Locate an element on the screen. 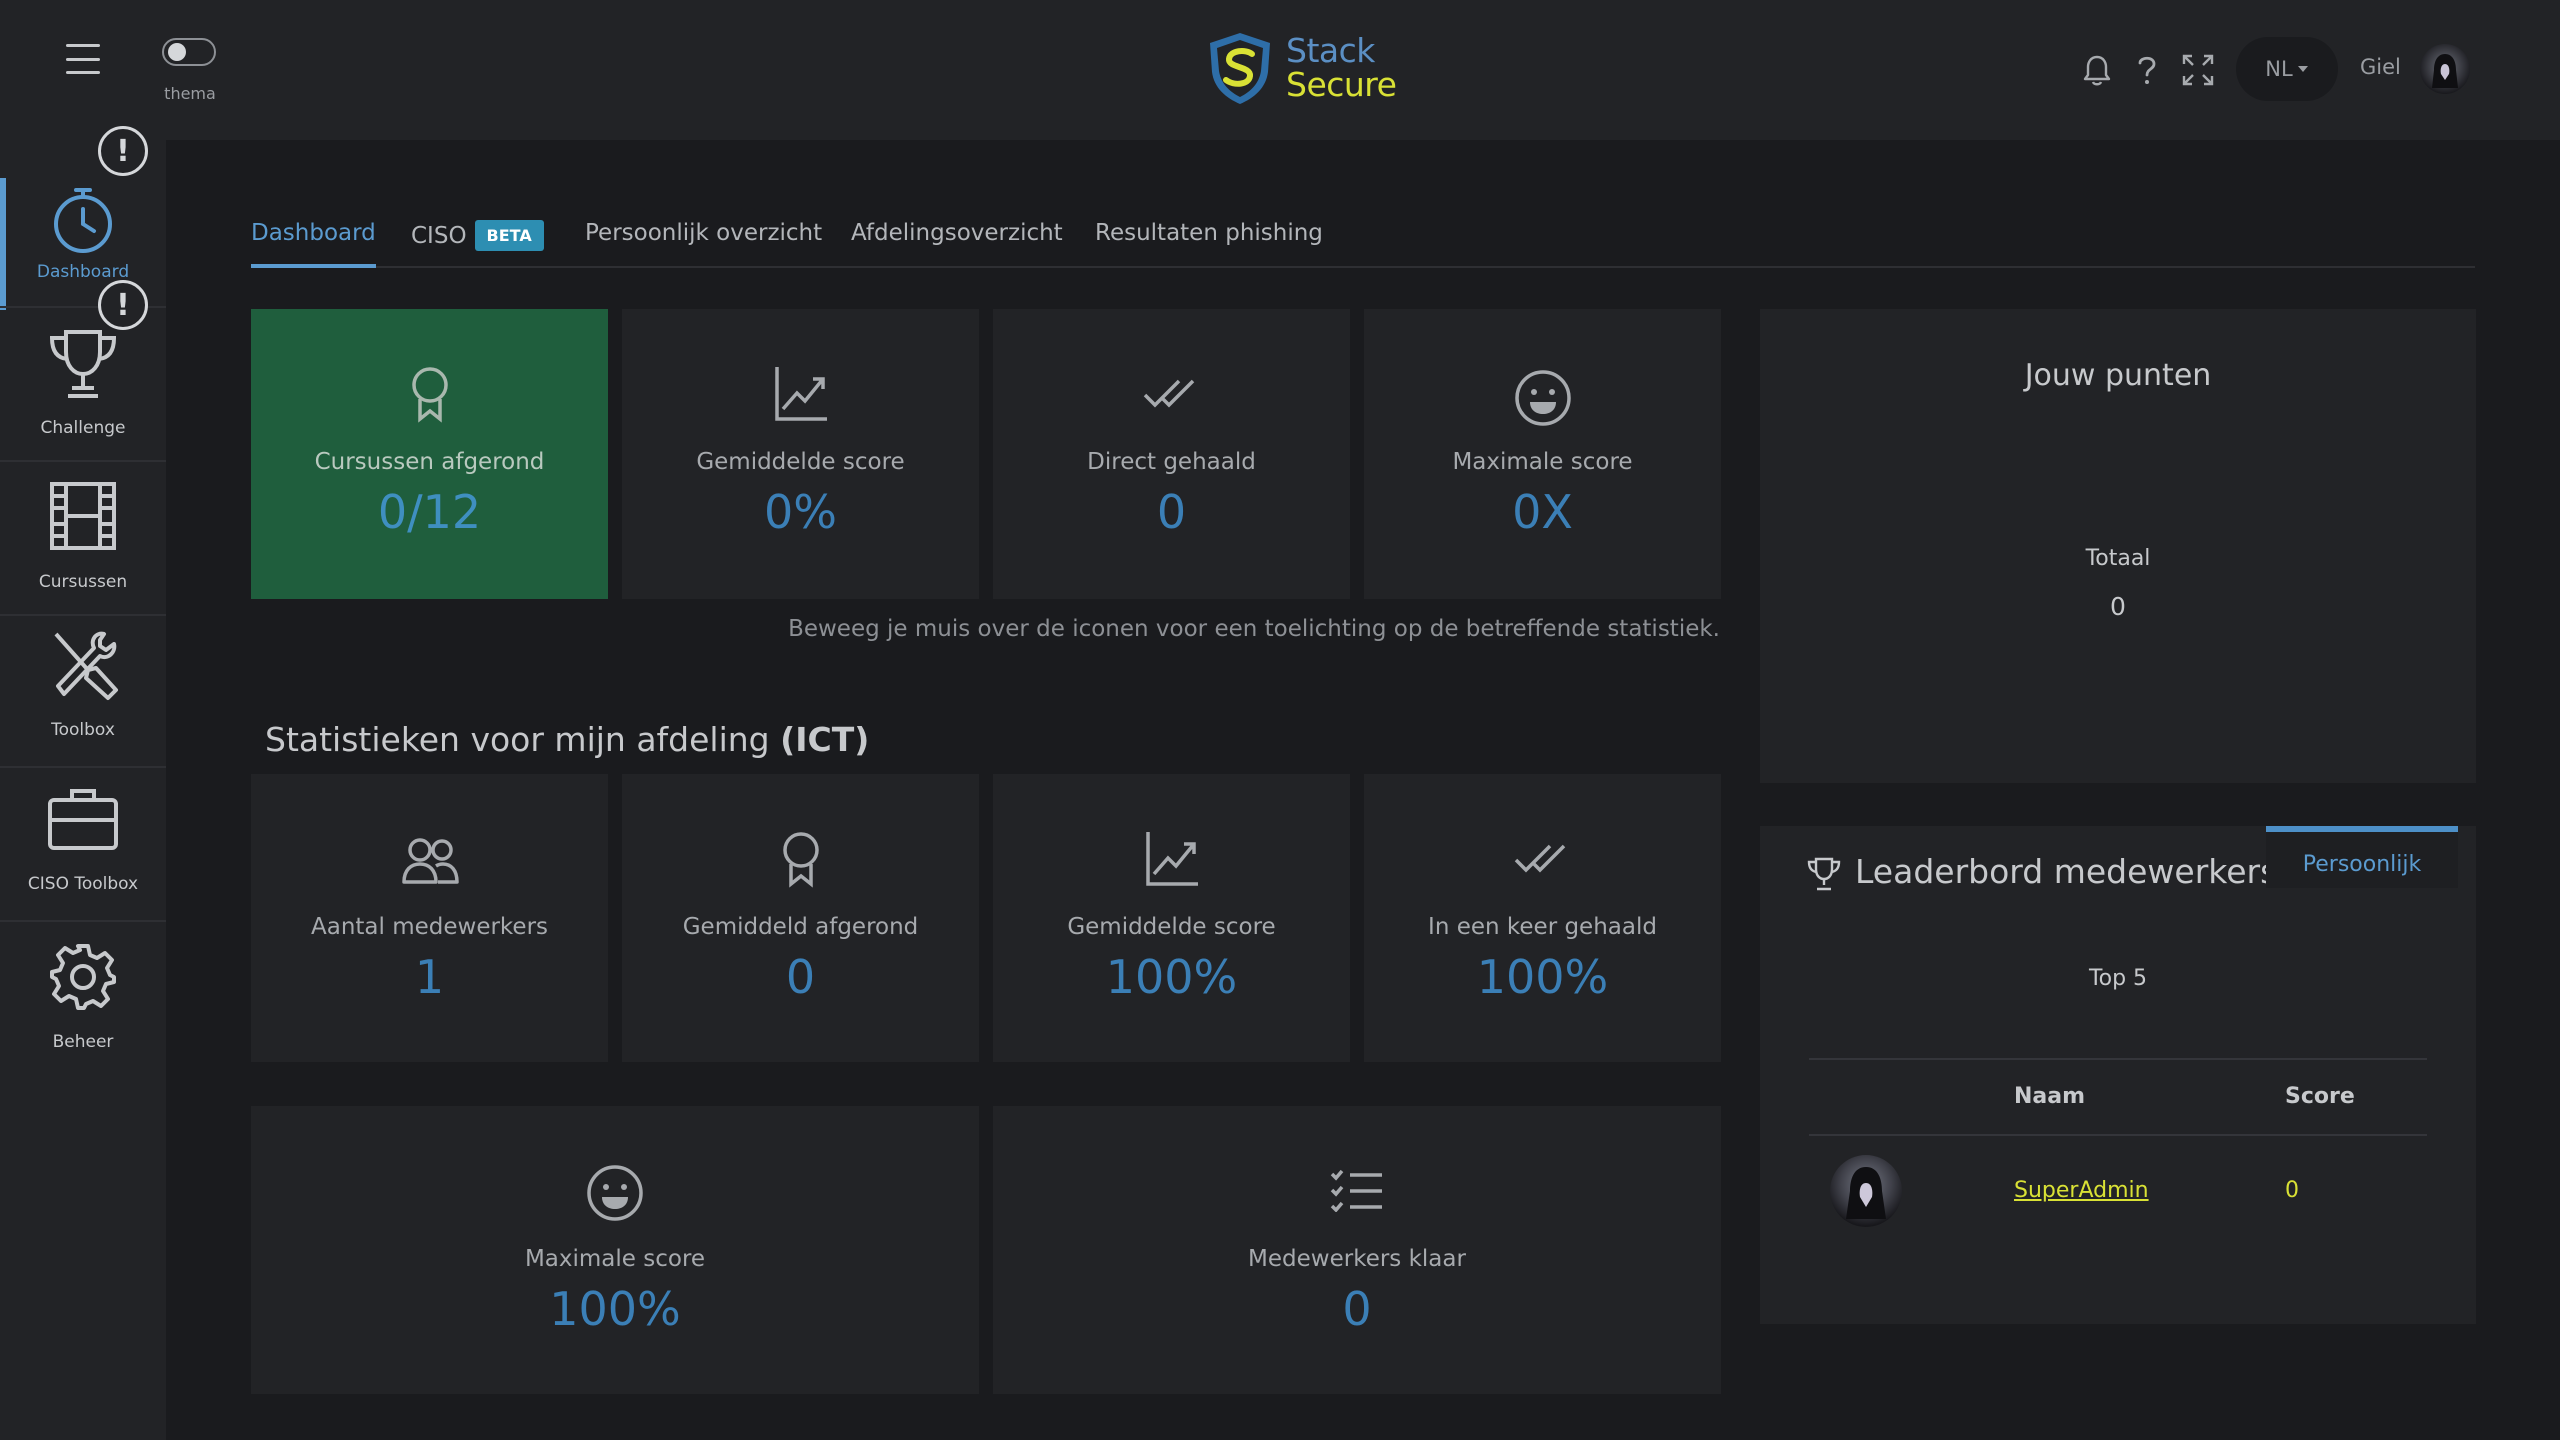 The height and width of the screenshot is (1440, 2560). logo-text: Stack Secure is located at coordinates (1341, 69).